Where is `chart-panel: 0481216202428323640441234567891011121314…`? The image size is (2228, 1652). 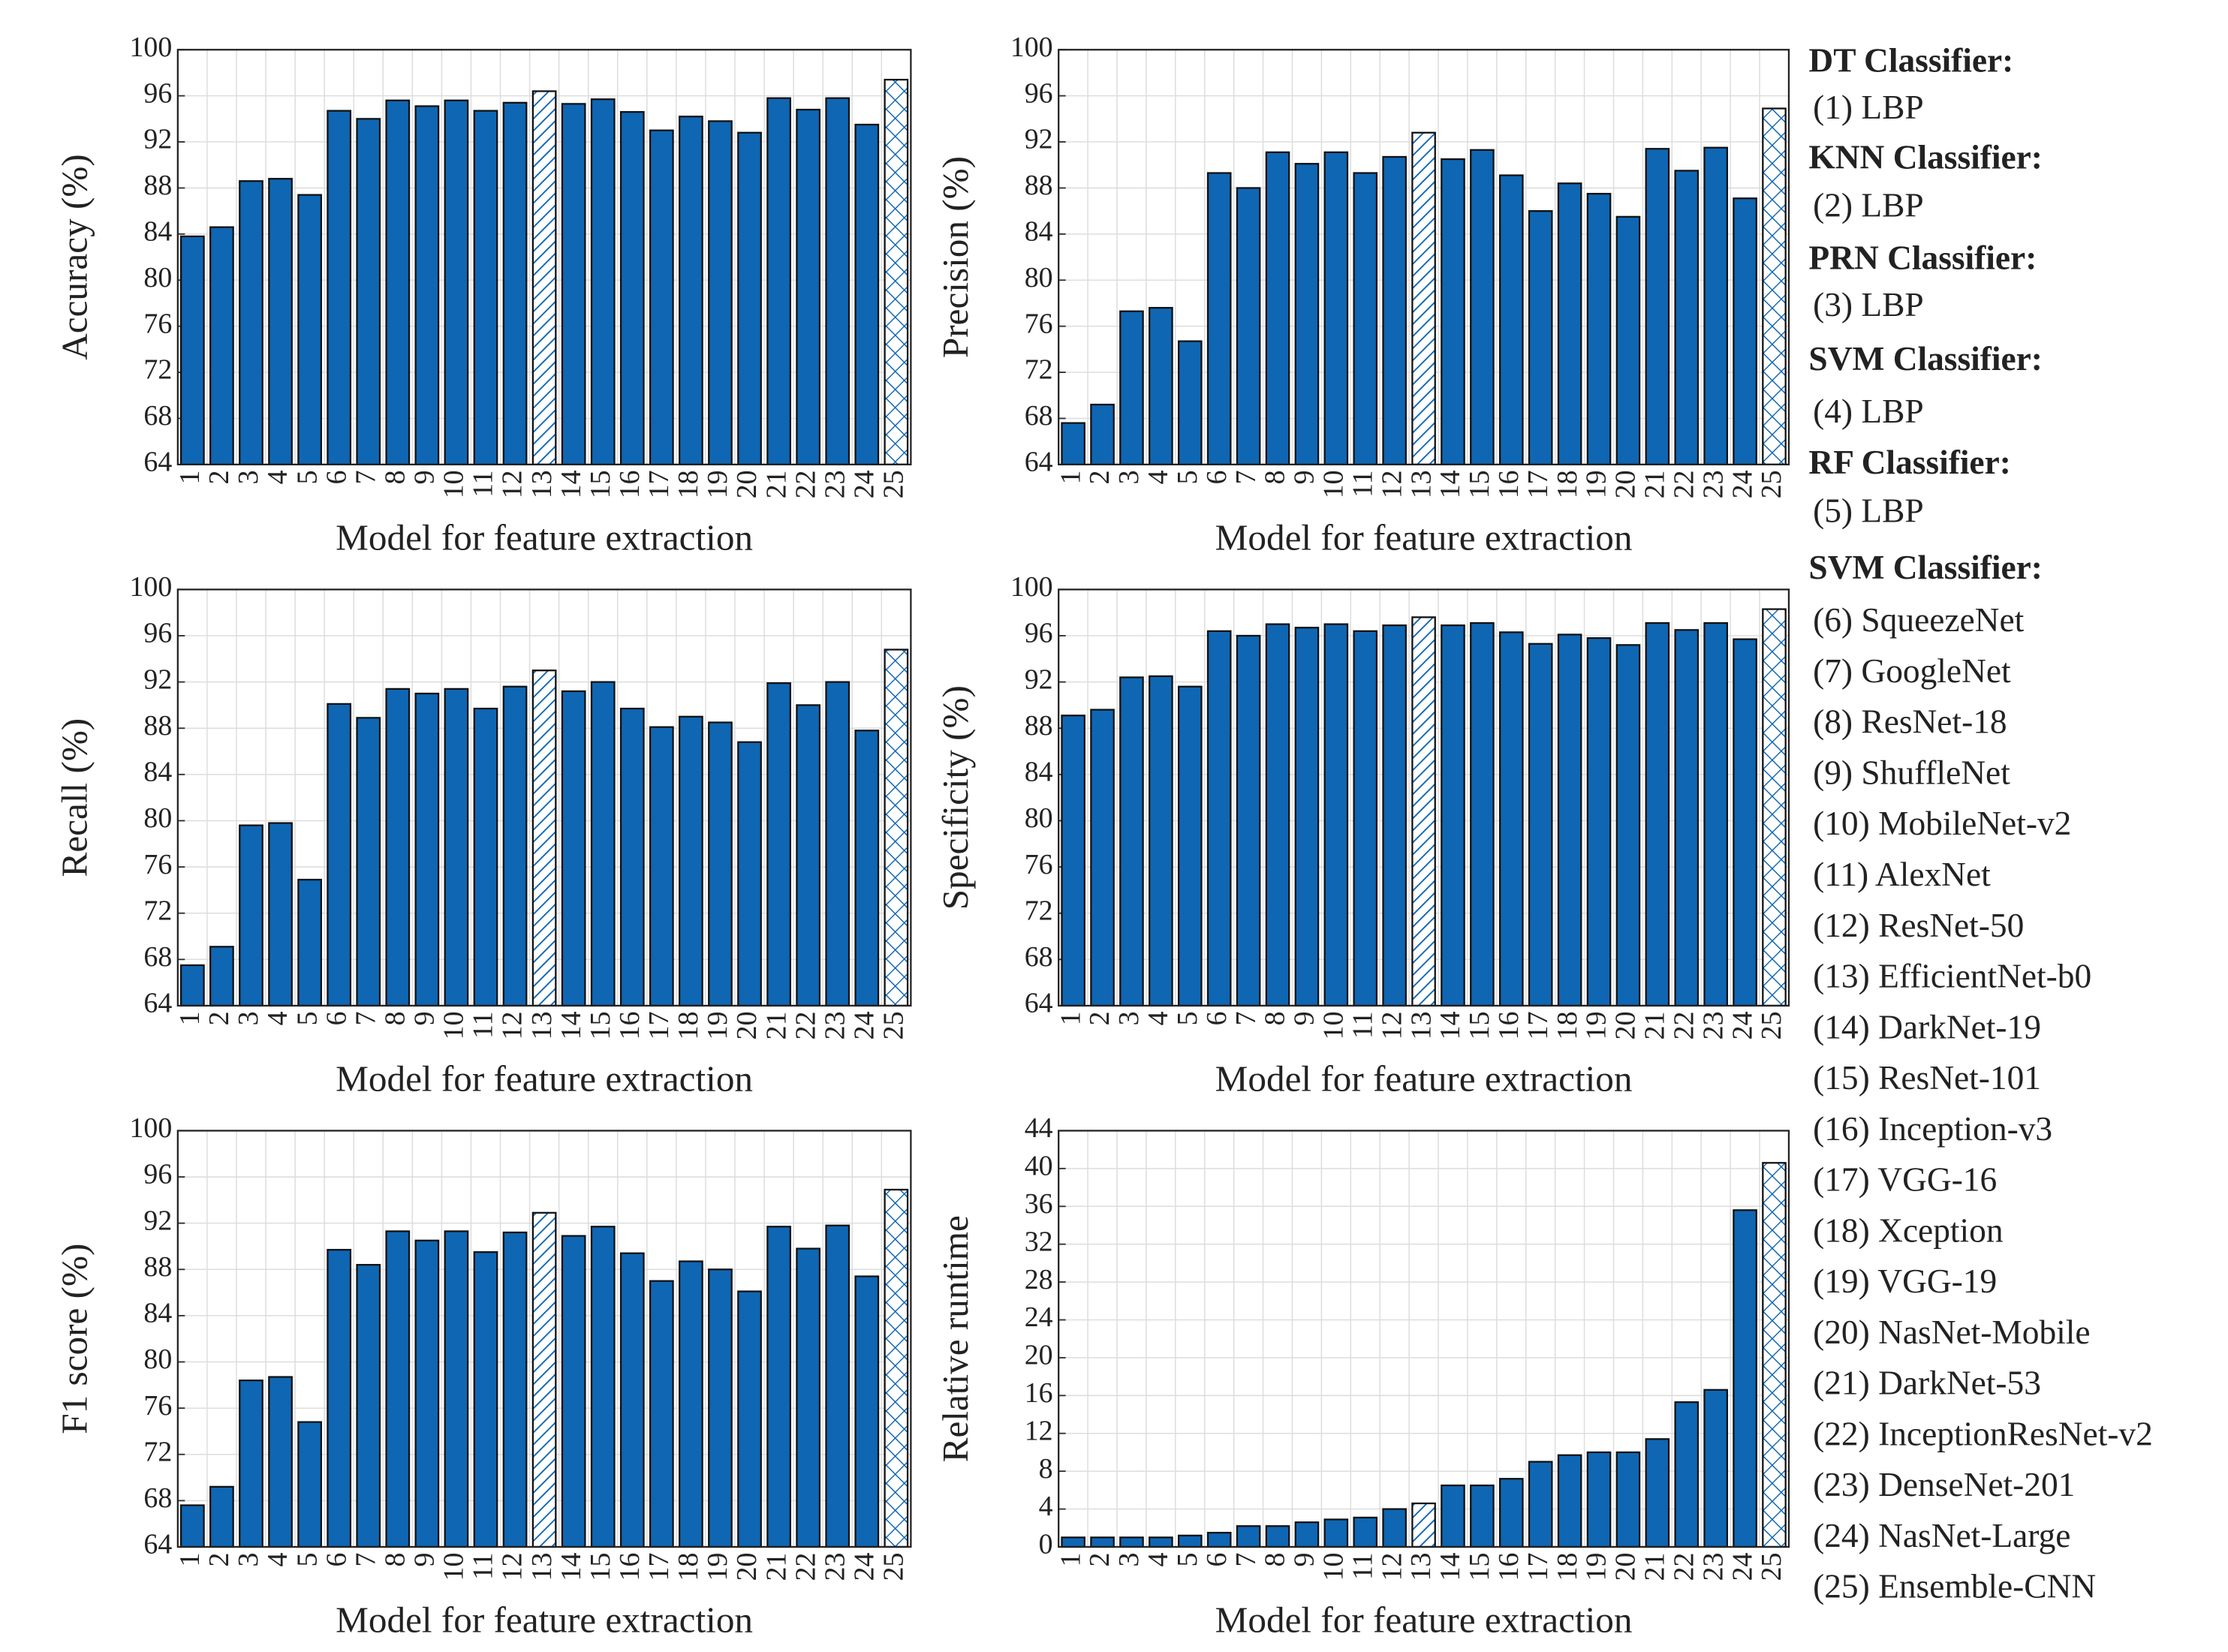 chart-panel: 0481216202428323640441234567891011121314… is located at coordinates (1362, 1376).